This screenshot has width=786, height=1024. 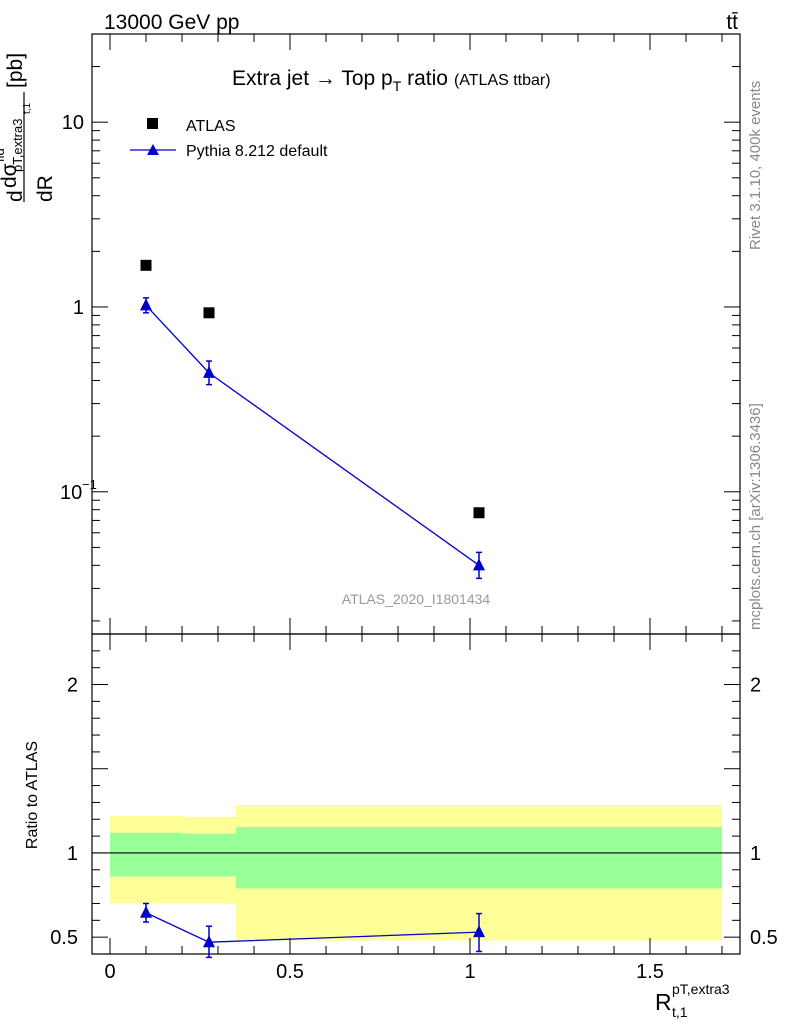 I want to click on header-energy: 13000 GeV pp, so click(x=171, y=22).